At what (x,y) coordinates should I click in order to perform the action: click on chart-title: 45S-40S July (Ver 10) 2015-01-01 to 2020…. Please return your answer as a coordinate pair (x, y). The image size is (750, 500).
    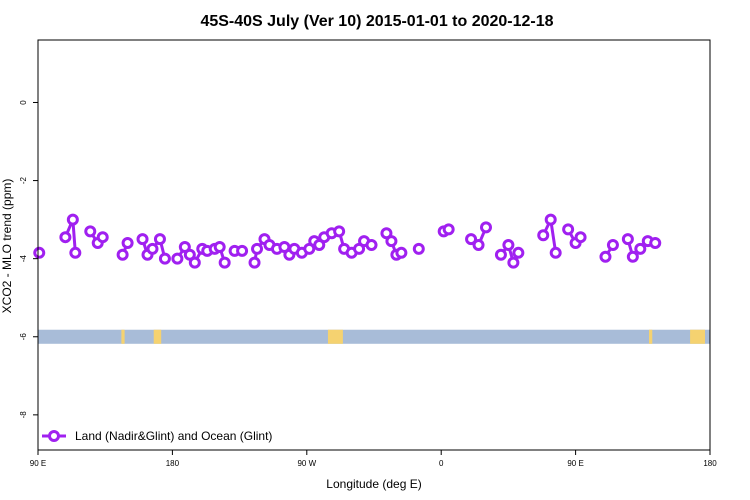
    Looking at the image, I should click on (376, 21).